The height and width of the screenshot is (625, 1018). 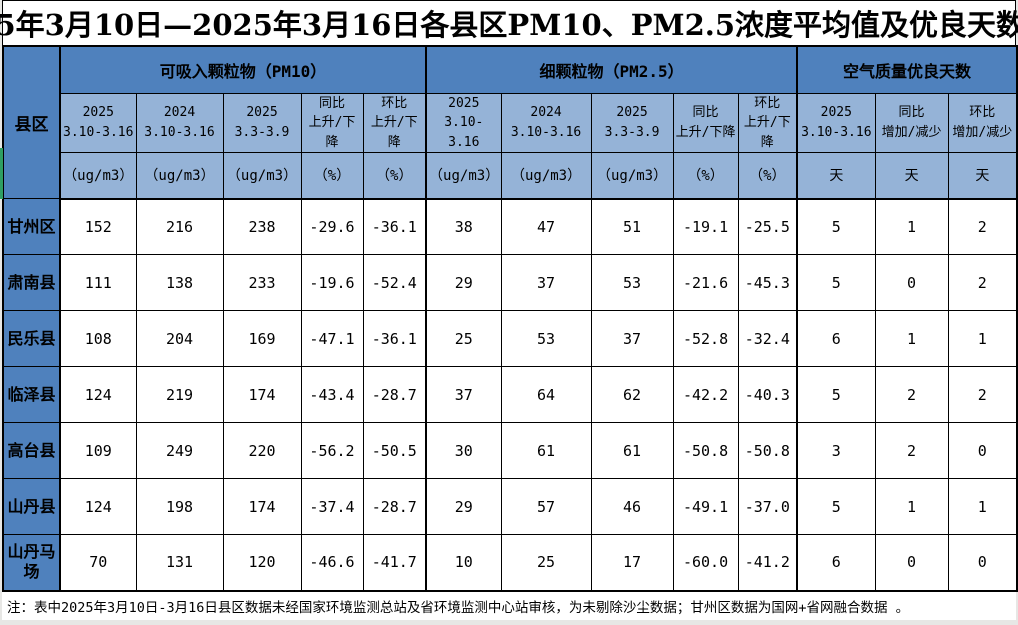 What do you see at coordinates (632, 394) in the screenshot?
I see `data-cell: 62` at bounding box center [632, 394].